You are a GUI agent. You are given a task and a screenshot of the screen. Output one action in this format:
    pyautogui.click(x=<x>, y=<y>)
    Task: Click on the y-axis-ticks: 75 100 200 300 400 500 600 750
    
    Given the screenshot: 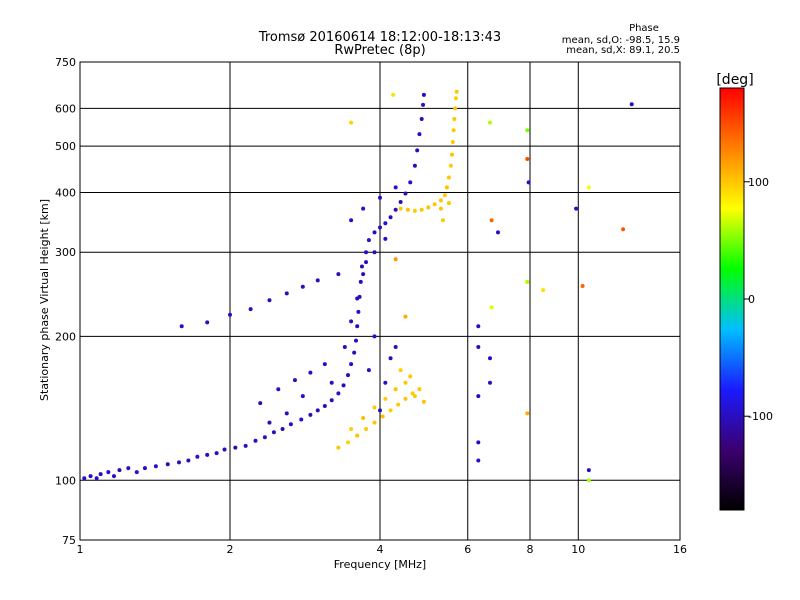 What is the action you would take?
    pyautogui.click(x=65, y=301)
    